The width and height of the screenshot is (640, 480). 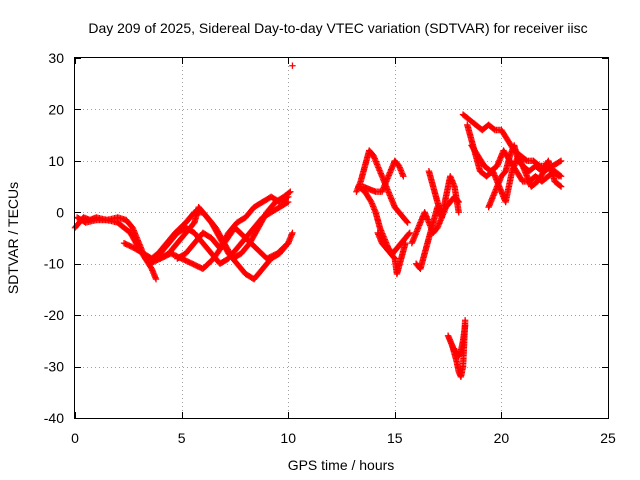 I want to click on y-tick-label: 0, so click(x=60, y=212).